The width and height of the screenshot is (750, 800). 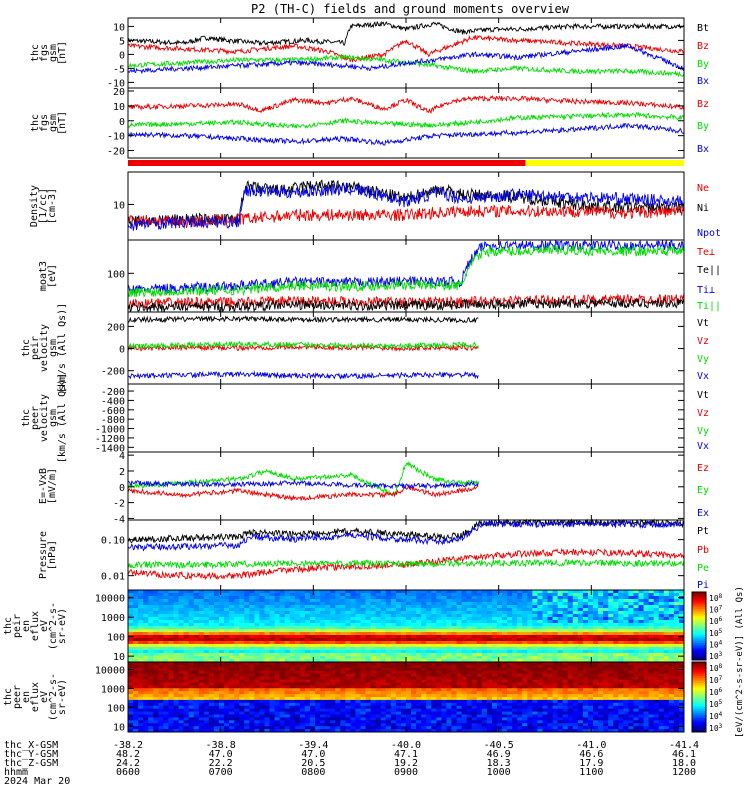 I want to click on ytick-label: 100, so click(x=116, y=274).